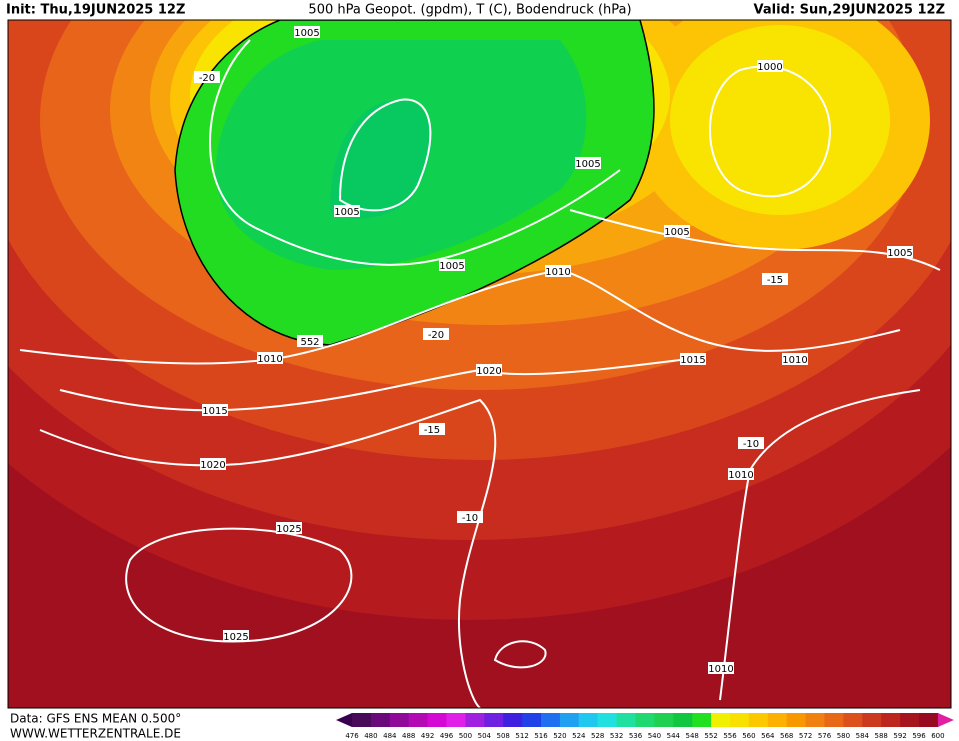 This screenshot has height=741, width=959. Describe the element at coordinates (843, 736) in the screenshot. I see `colorbar-label: 580` at that location.